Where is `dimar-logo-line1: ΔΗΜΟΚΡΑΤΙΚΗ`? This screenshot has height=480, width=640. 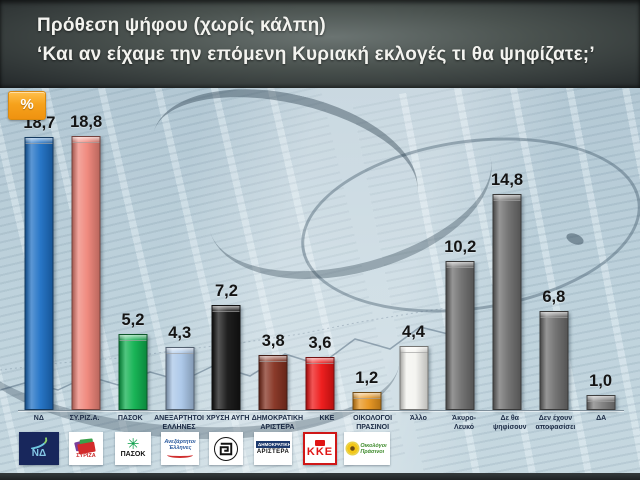 dimar-logo-line1: ΔΗΜΟΚΡΑΤΙΚΗ is located at coordinates (274, 444).